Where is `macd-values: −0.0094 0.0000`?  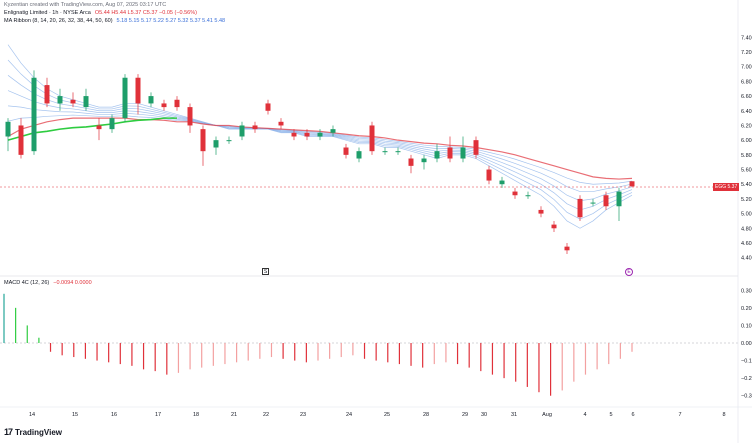
macd-values: −0.0094 0.0000 is located at coordinates (72, 283).